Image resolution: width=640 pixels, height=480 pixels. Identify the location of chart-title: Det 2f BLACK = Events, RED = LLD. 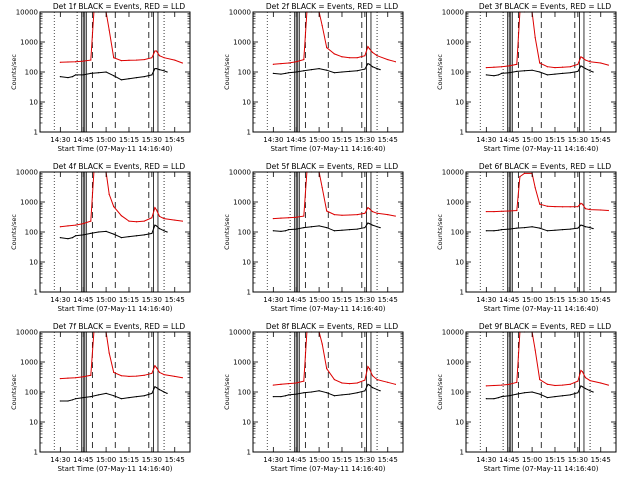
(332, 6).